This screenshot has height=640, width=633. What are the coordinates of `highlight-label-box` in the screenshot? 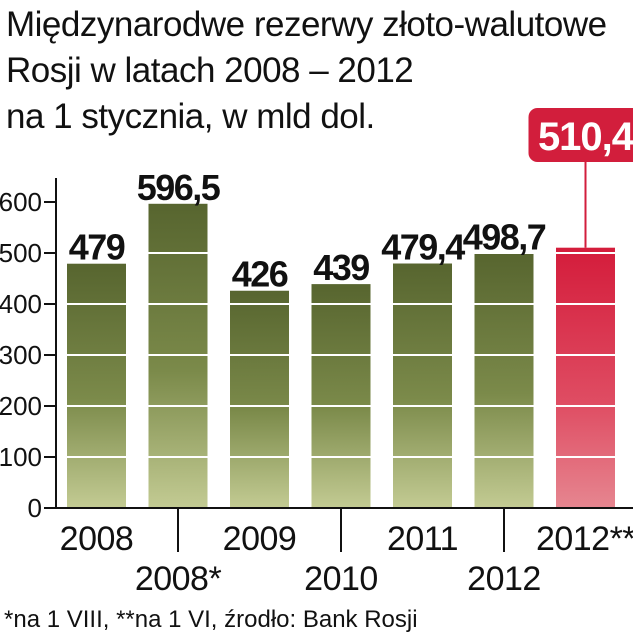 It's located at (580, 135).